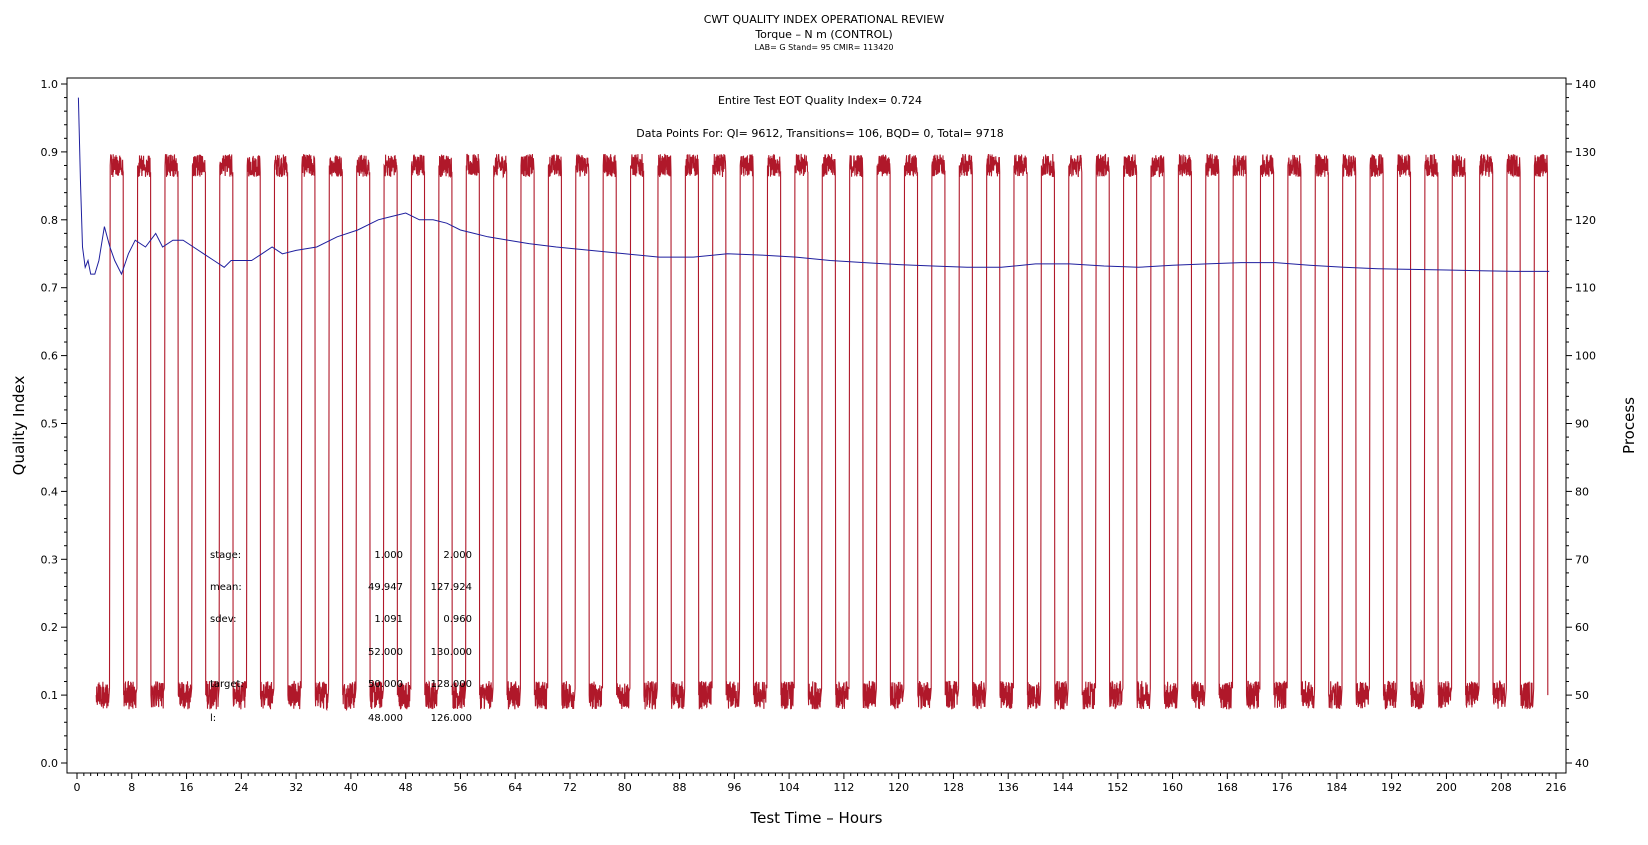 This screenshot has height=845, width=1648. I want to click on y2-tick-label: 80, so click(1582, 491).